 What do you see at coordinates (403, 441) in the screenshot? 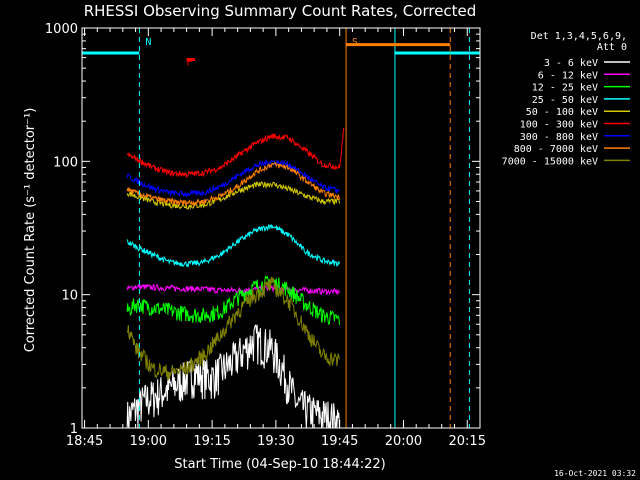
I see `x-tick-label: 20:00` at bounding box center [403, 441].